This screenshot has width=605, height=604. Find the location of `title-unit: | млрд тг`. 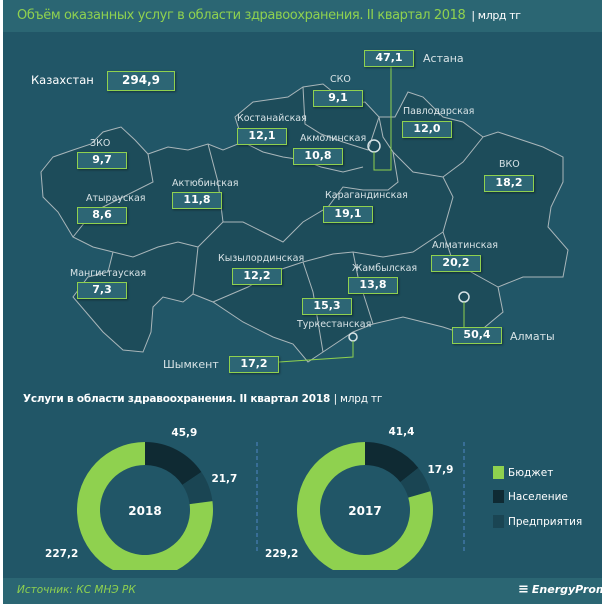

title-unit: | млрд тг is located at coordinates (496, 15).